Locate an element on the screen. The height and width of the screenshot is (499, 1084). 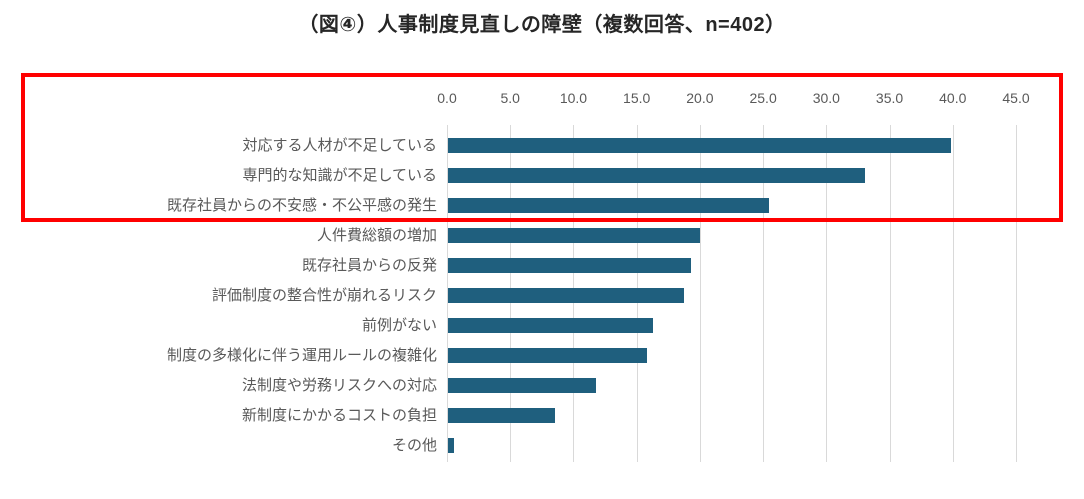
x-tick-label: 20.0 is located at coordinates (700, 98).